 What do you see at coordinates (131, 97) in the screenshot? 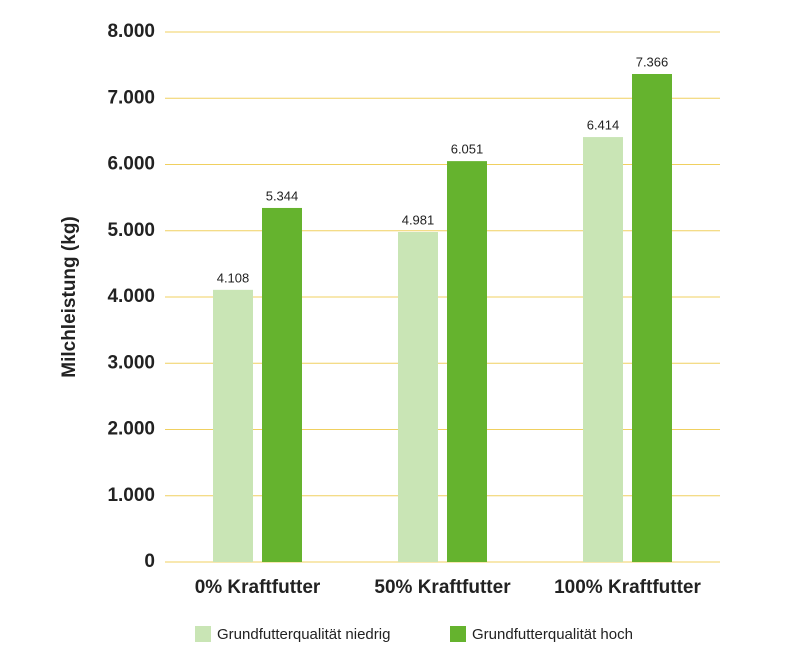
I see `y-tick-label: 7.000` at bounding box center [131, 97].